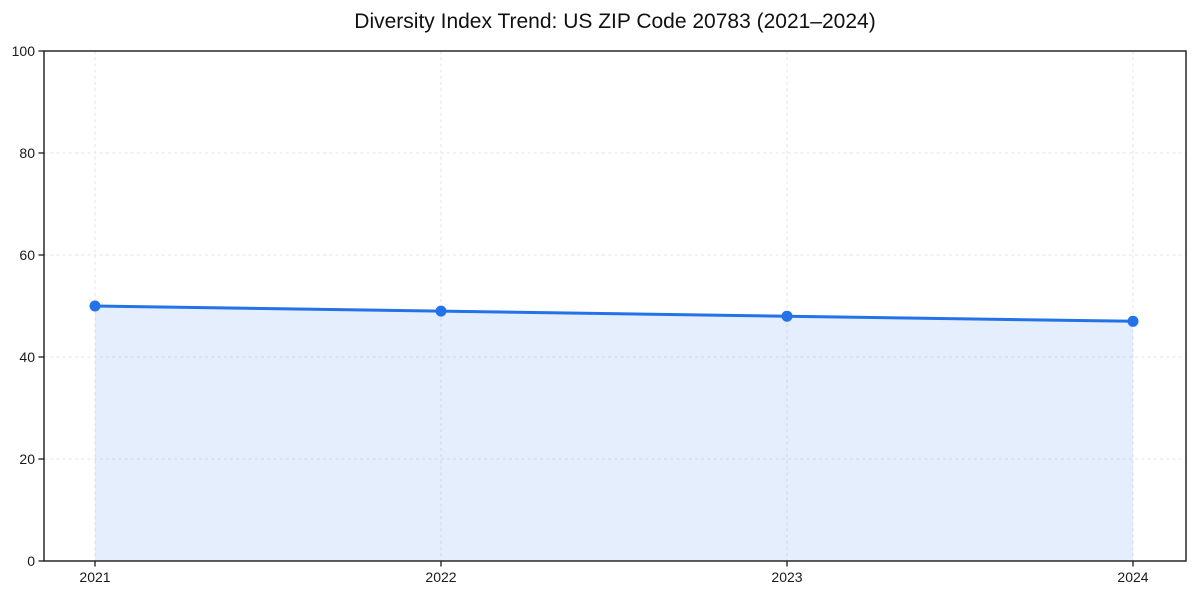 This screenshot has height=600, width=1200. What do you see at coordinates (27, 459) in the screenshot?
I see `y-tick-label: 20` at bounding box center [27, 459].